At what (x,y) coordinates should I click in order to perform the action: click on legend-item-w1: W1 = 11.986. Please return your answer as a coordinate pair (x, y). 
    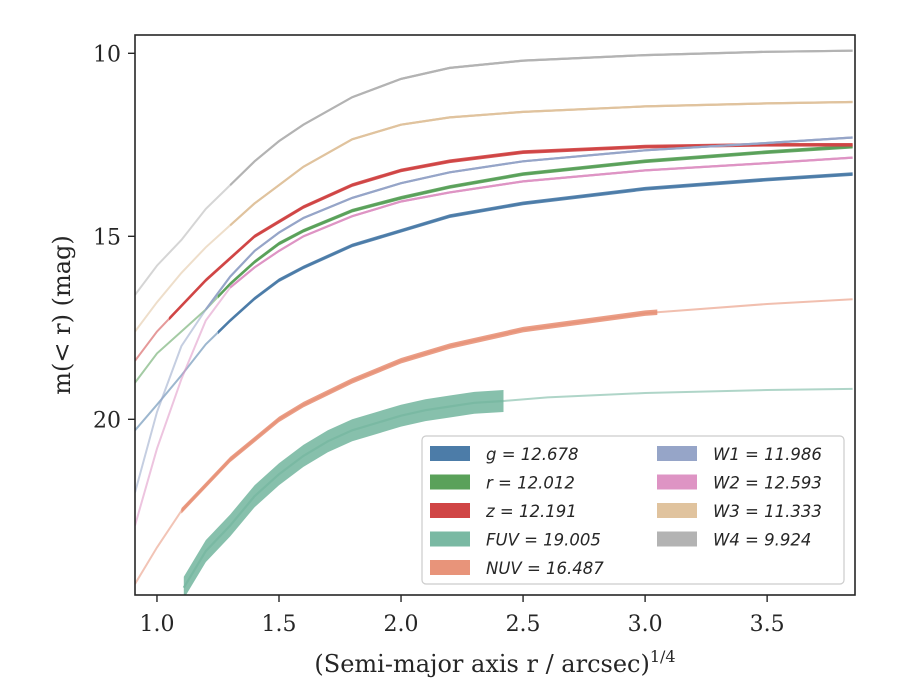
    Looking at the image, I should click on (739, 454).